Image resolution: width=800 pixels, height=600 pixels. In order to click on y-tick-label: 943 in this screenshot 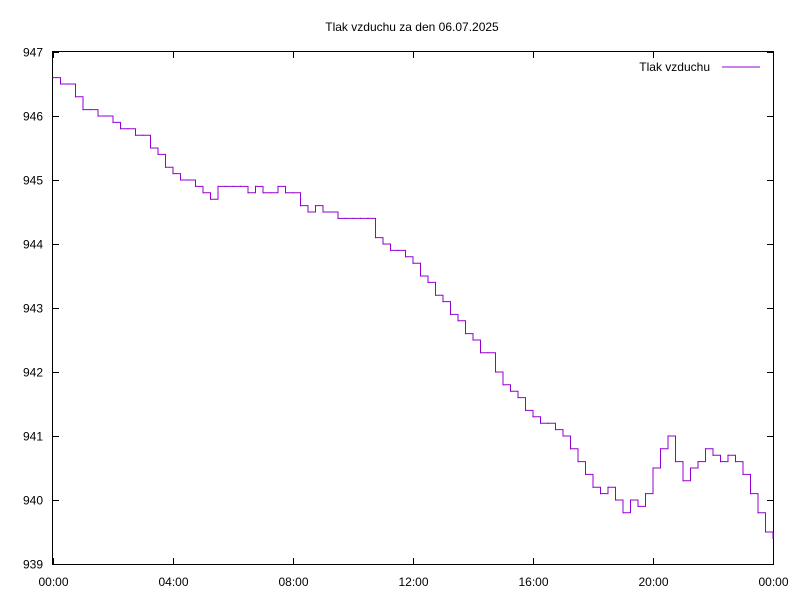, I will do `click(33, 309)`.